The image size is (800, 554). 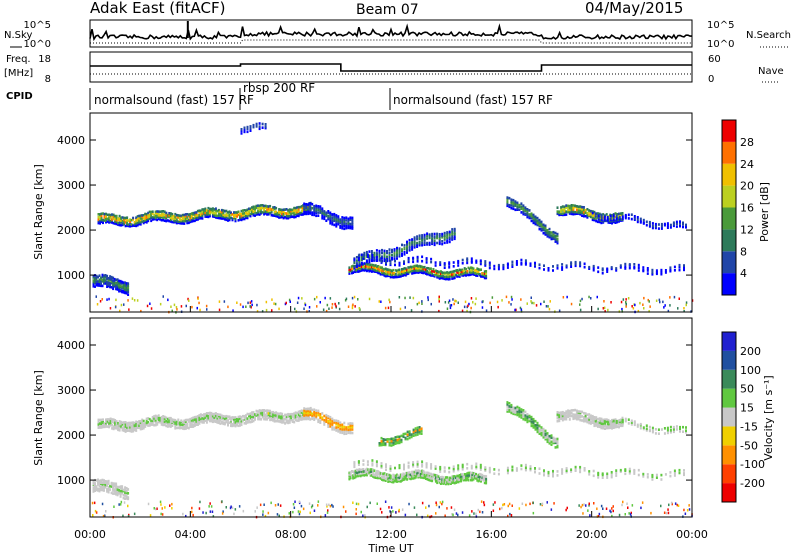 I want to click on colorbar-tick: 20, so click(x=747, y=186).